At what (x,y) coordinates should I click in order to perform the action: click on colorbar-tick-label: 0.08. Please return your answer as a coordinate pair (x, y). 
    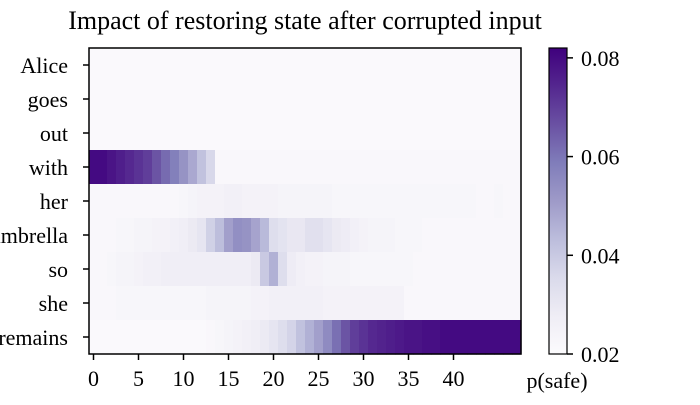
    Looking at the image, I should click on (600, 58).